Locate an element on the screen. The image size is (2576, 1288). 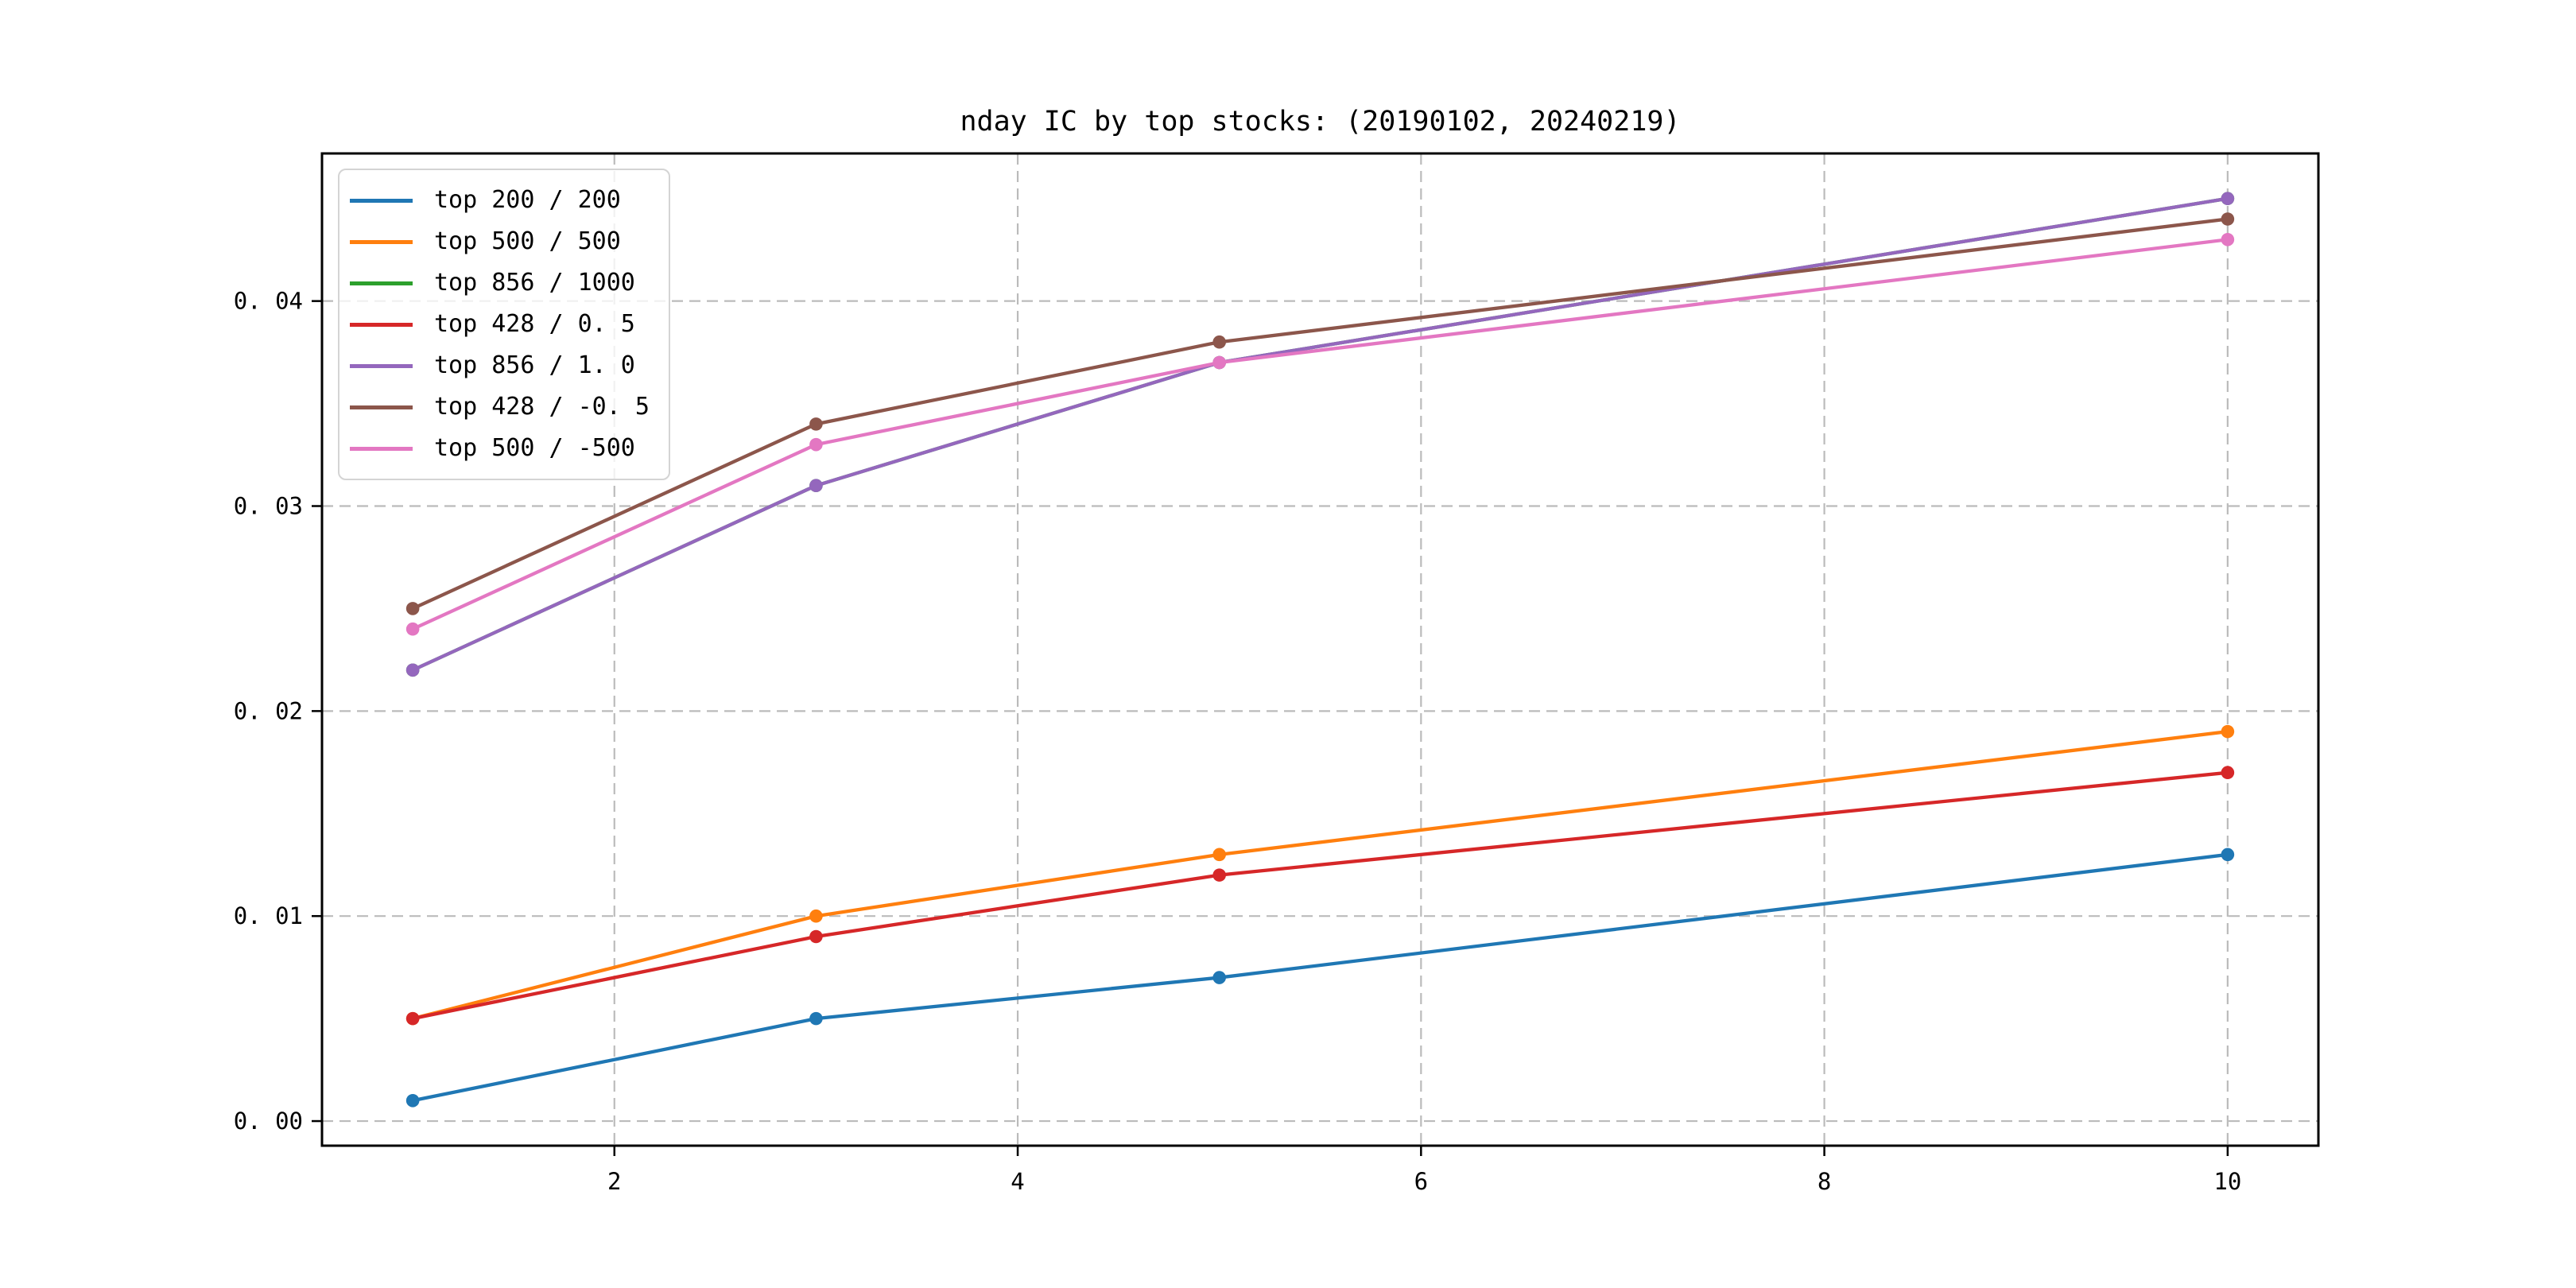
y-tick-label: 0. 01 is located at coordinates (269, 916).